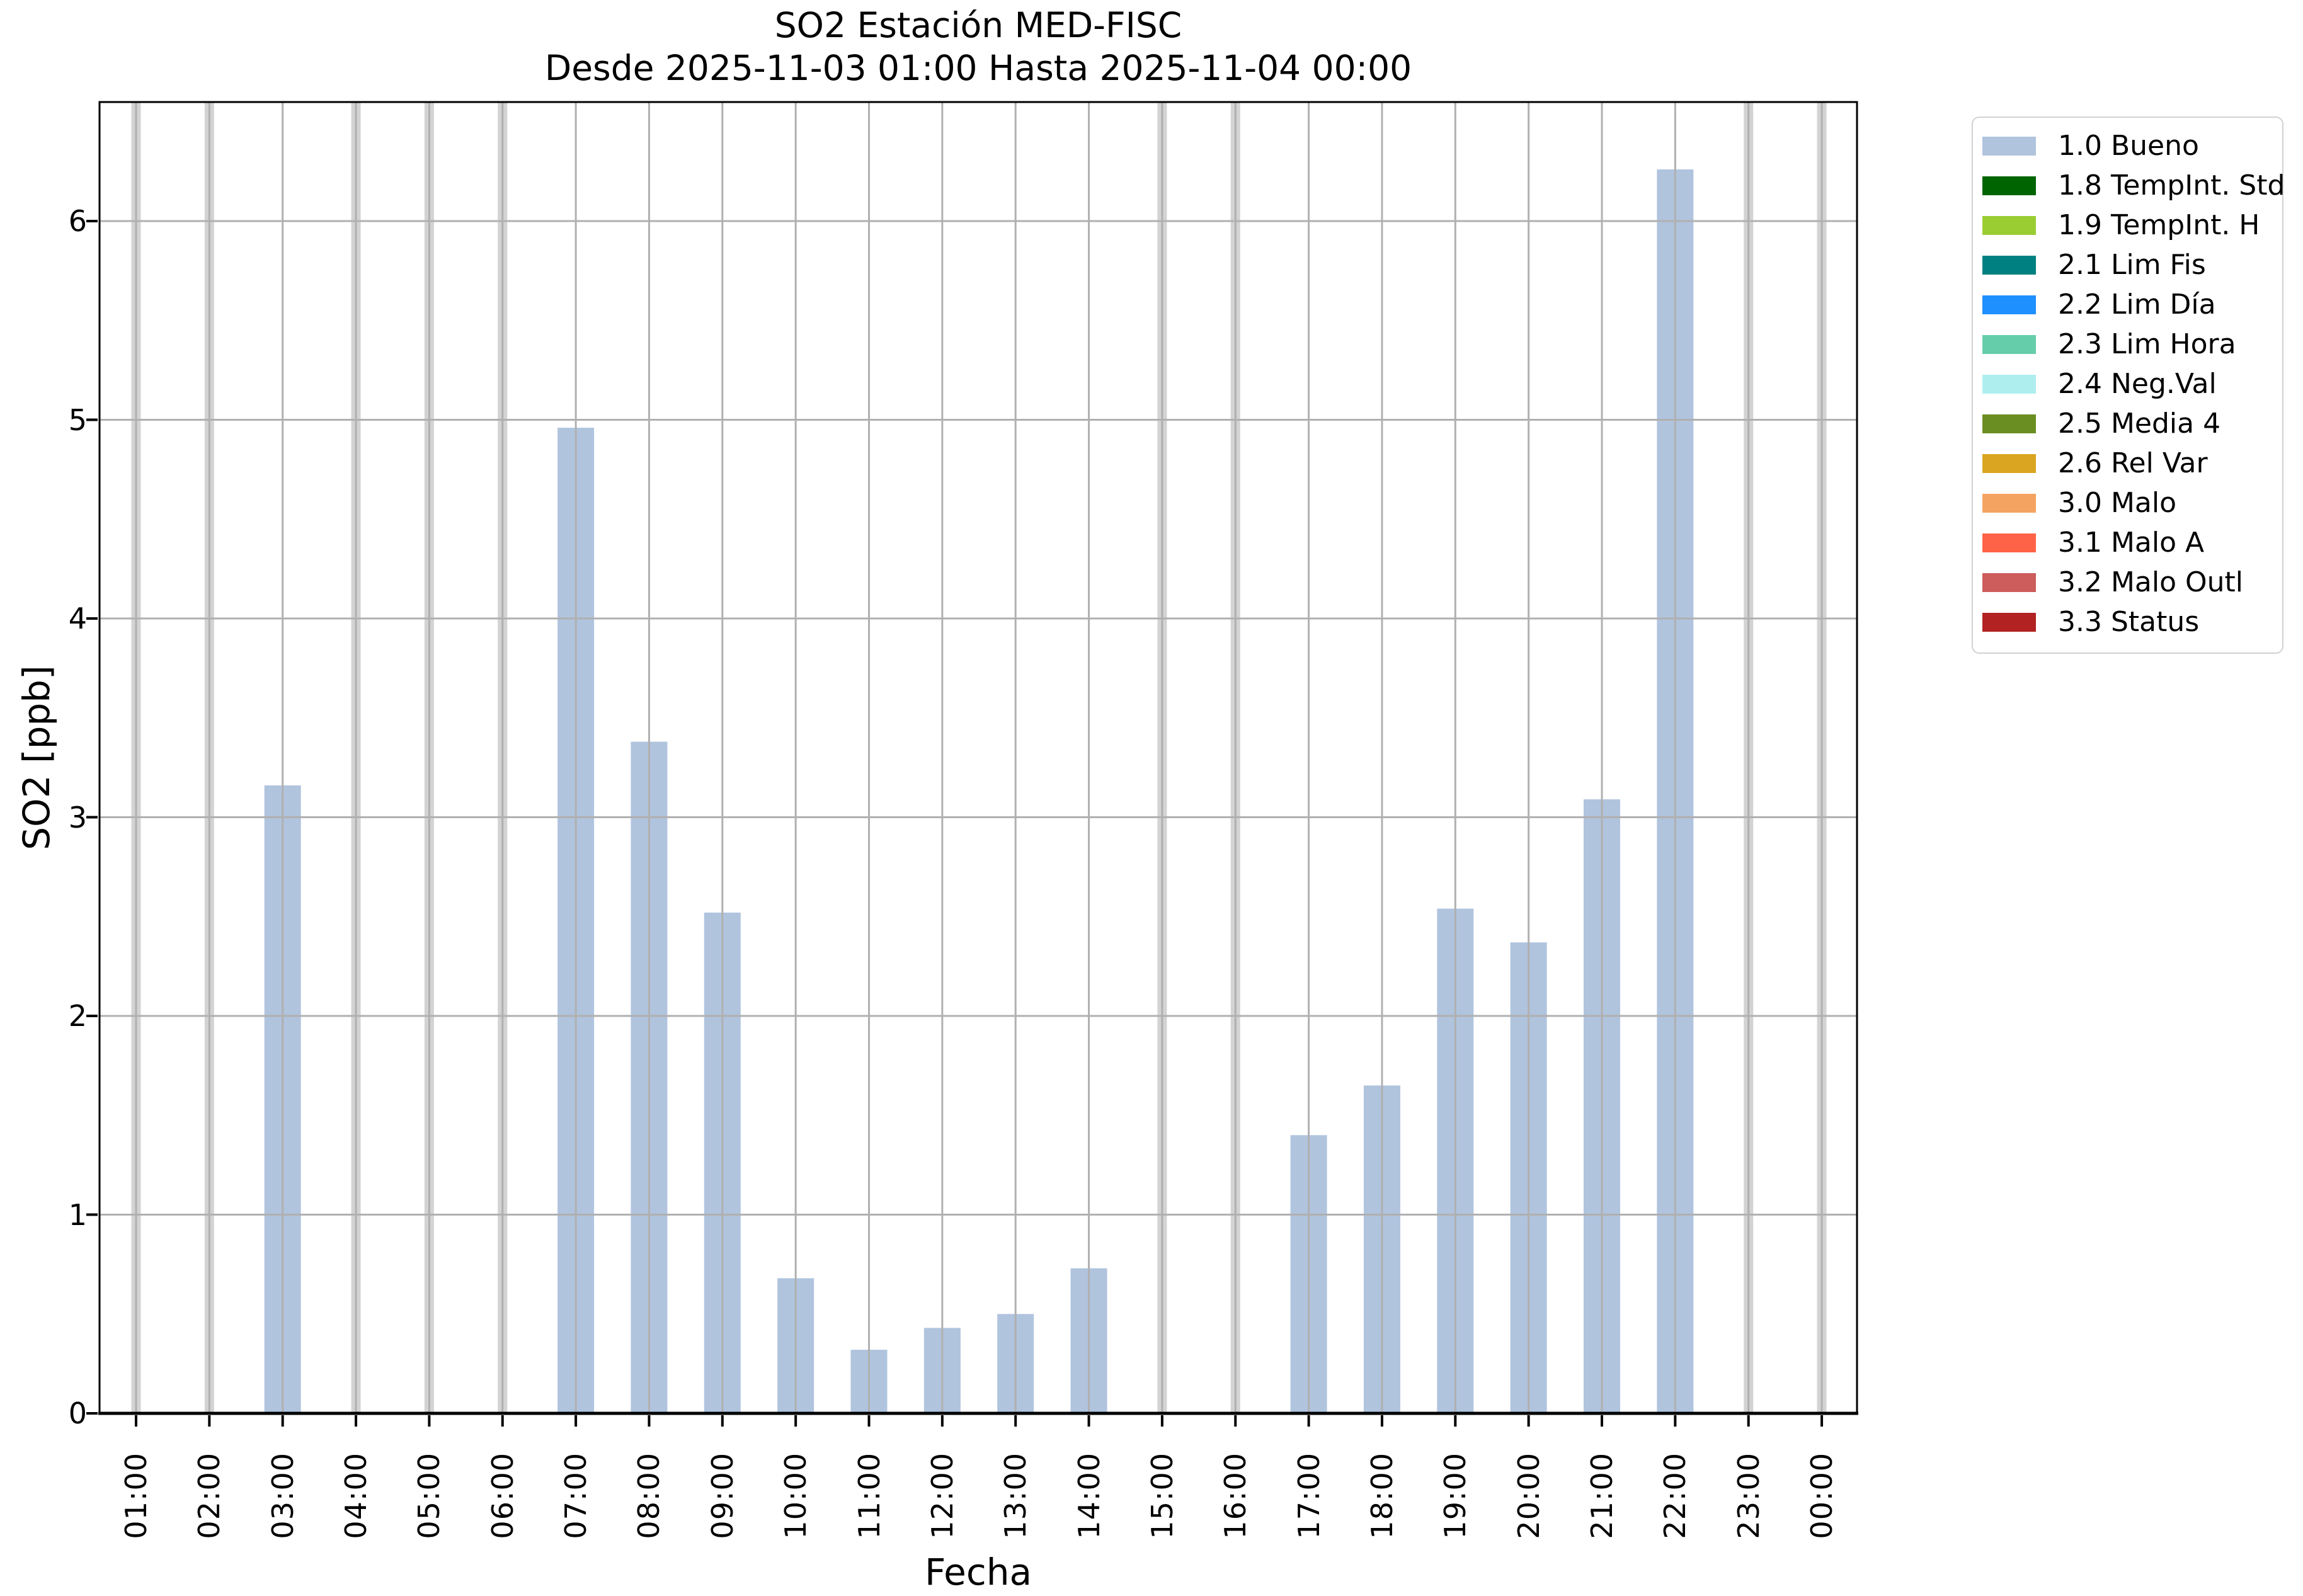 Image resolution: width=2303 pixels, height=1596 pixels. I want to click on legend-item-1.8-TempInt.-Std: 1.8 TempInt. Std, so click(2133, 185).